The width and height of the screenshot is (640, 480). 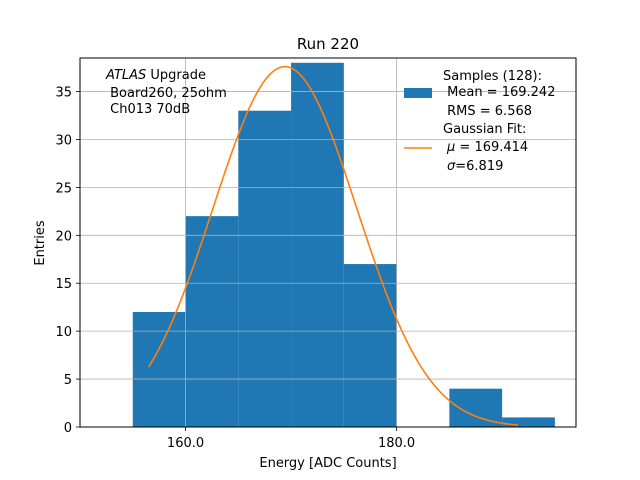 What do you see at coordinates (63, 140) in the screenshot?
I see `y-tick-label-6: 30` at bounding box center [63, 140].